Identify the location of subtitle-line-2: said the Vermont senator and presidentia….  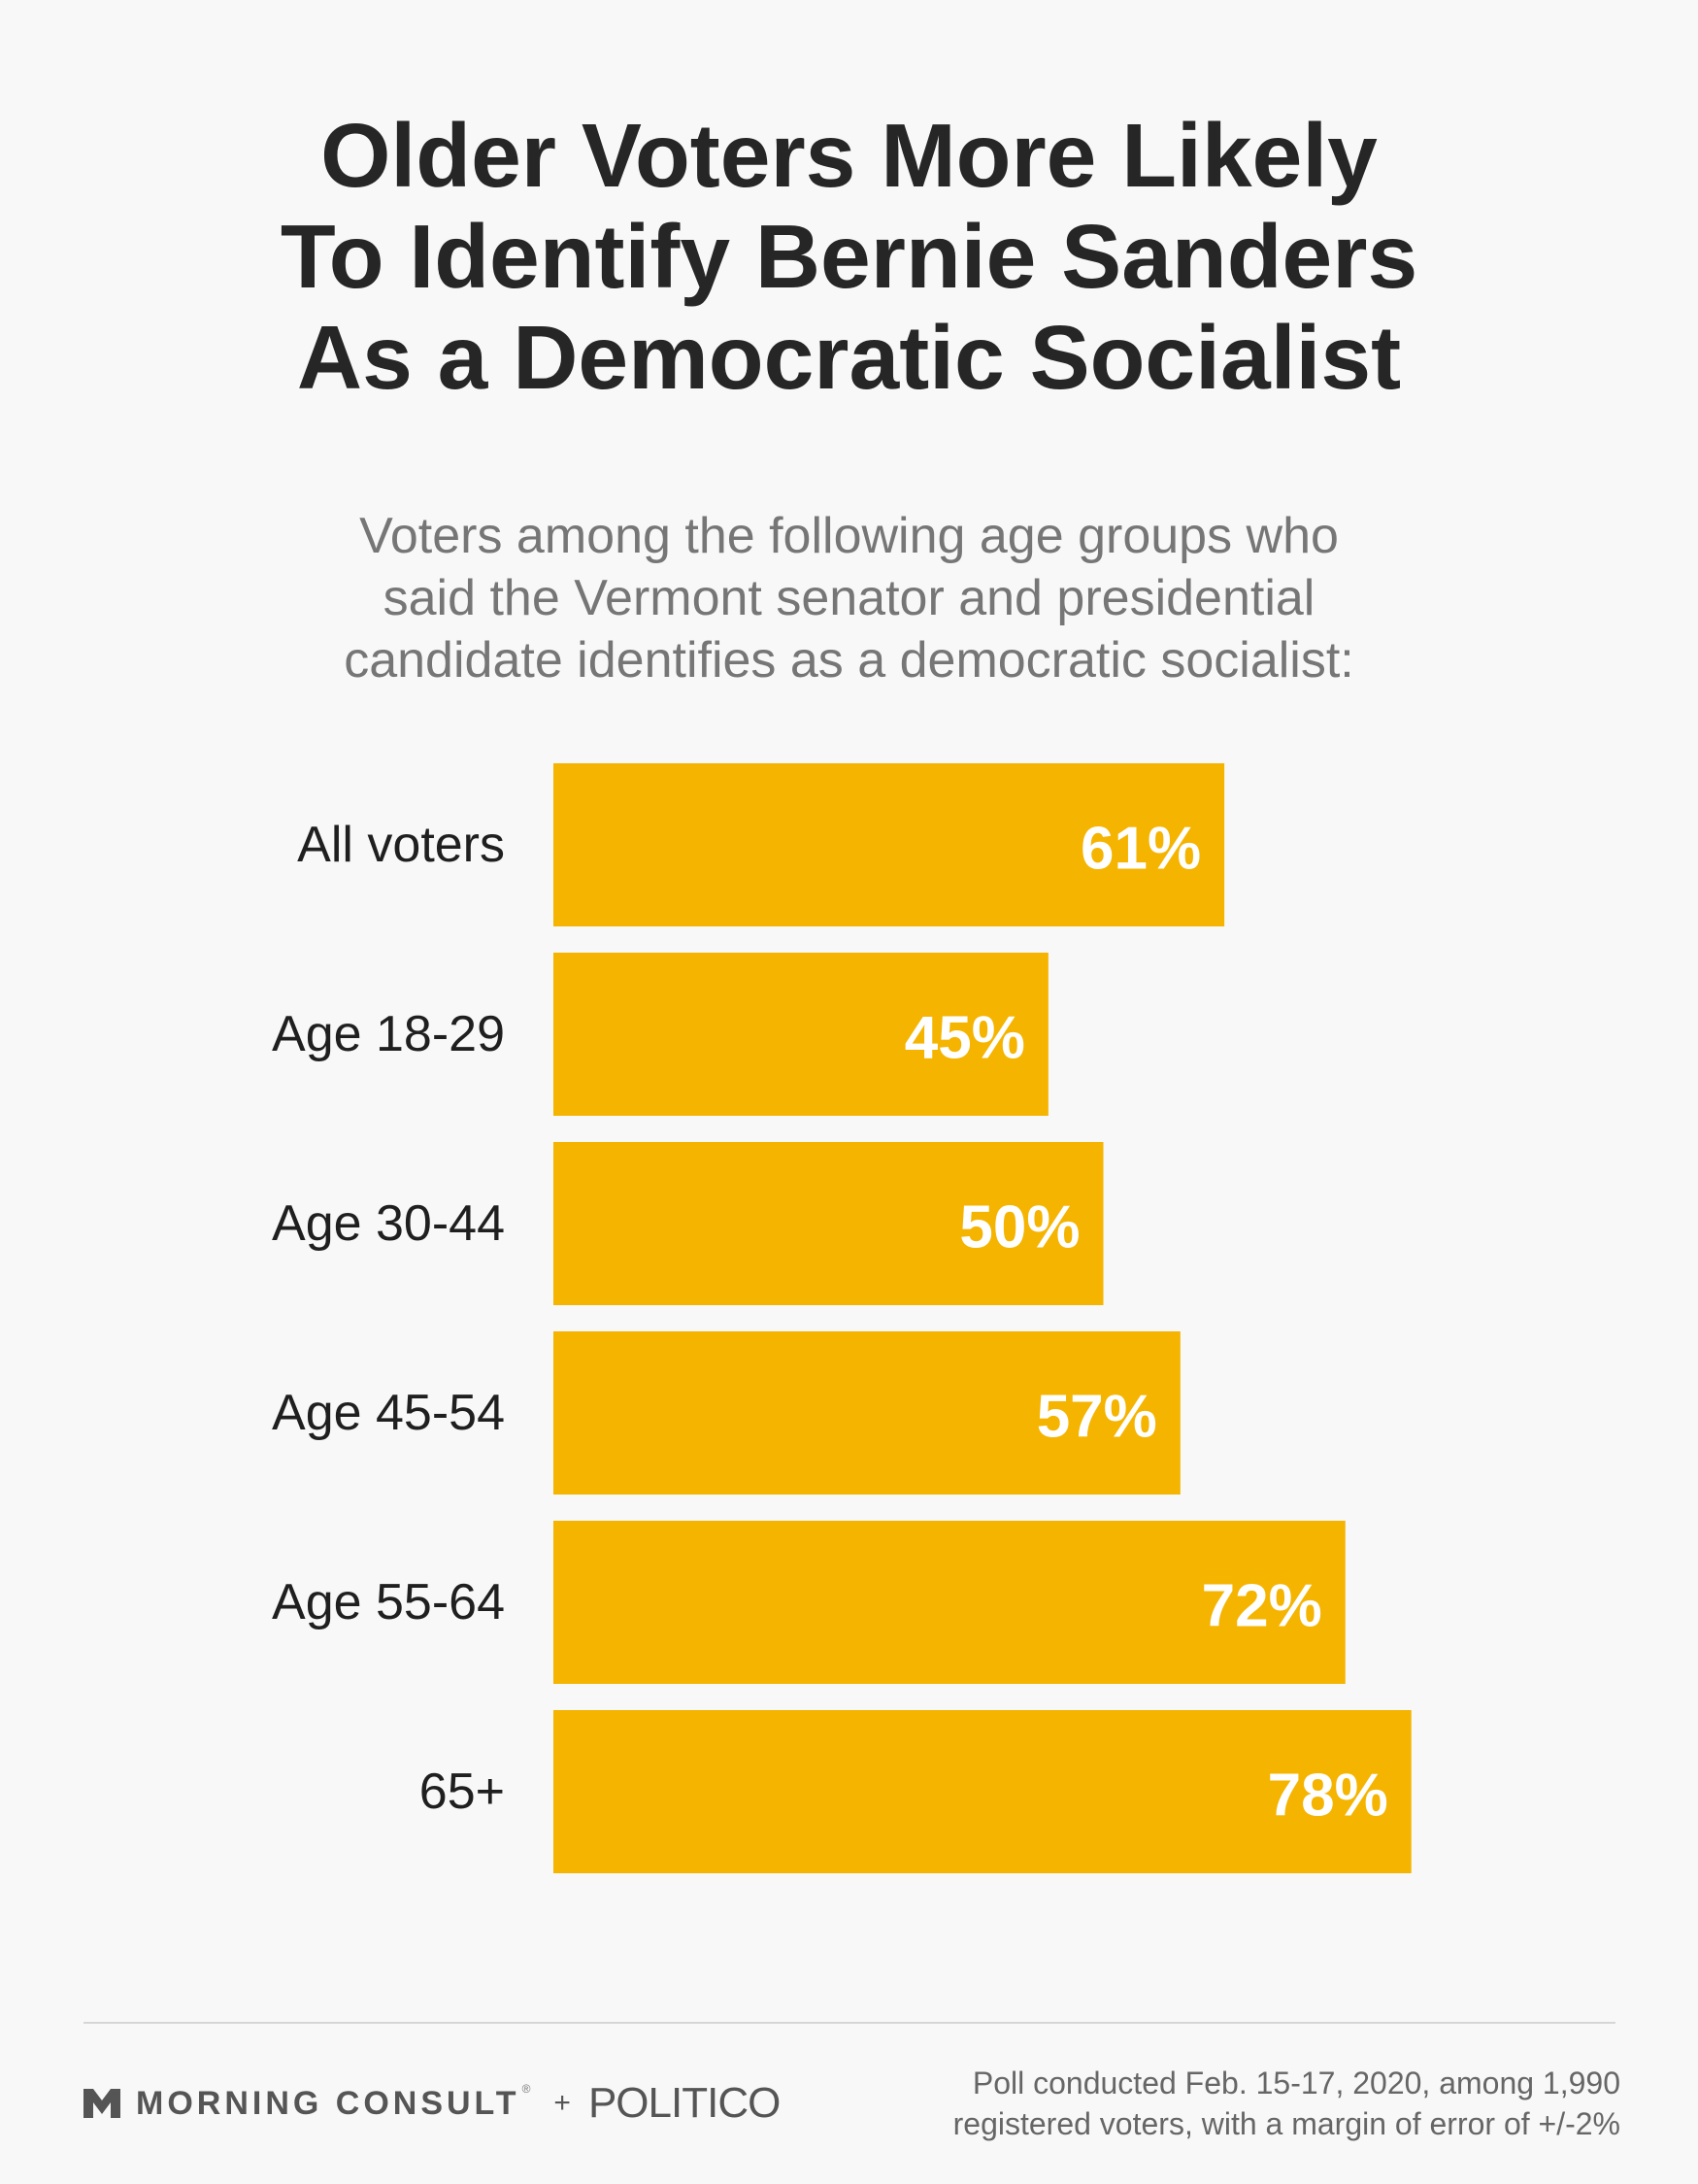
(849, 598).